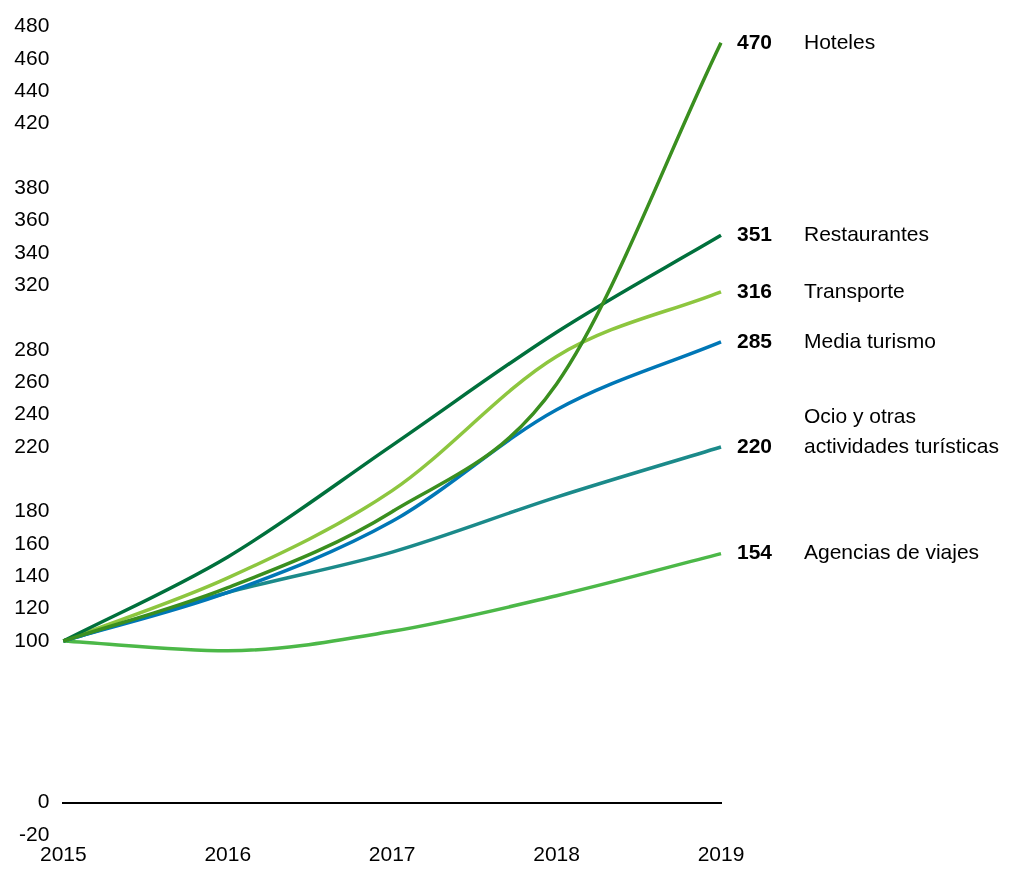  I want to click on y-tick-label: 340, so click(32, 251).